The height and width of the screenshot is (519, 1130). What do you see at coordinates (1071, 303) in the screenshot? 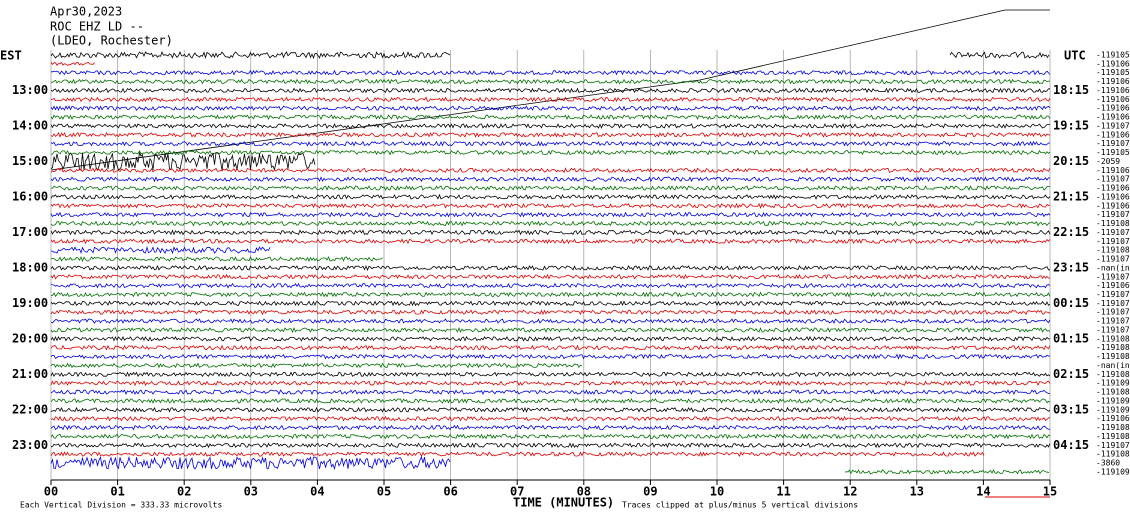
I see `right-time-label: 00:15` at bounding box center [1071, 303].